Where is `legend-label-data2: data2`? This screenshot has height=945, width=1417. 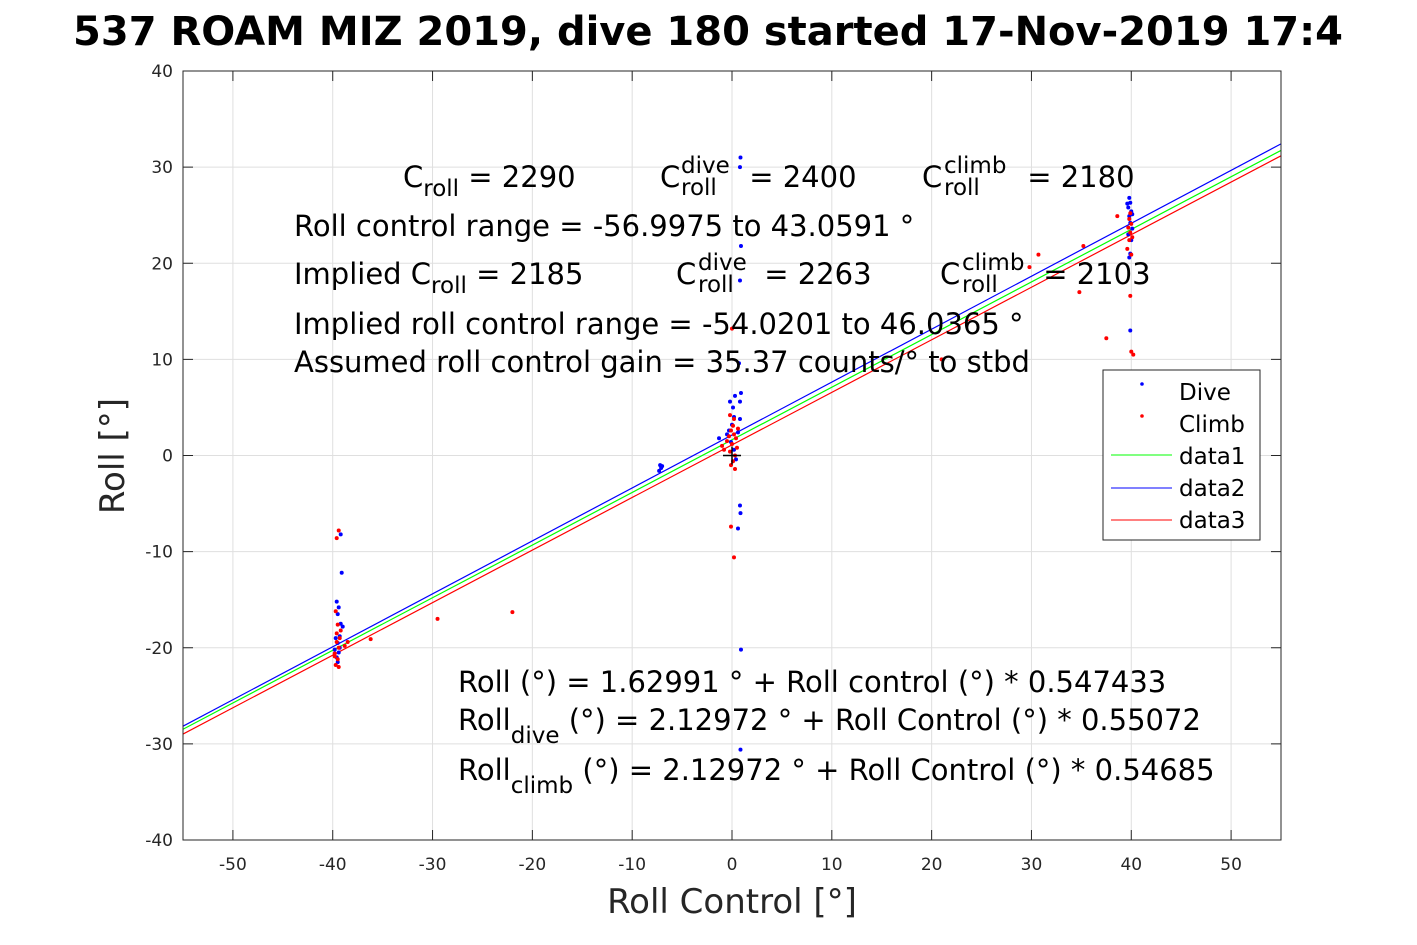
legend-label-data2: data2 is located at coordinates (1212, 489).